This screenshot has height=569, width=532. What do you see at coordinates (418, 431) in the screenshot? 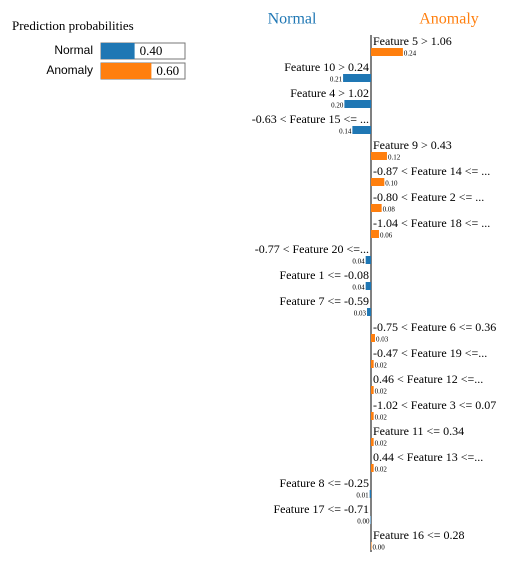
I see `feature-label: Feature 11 <= 0.34` at bounding box center [418, 431].